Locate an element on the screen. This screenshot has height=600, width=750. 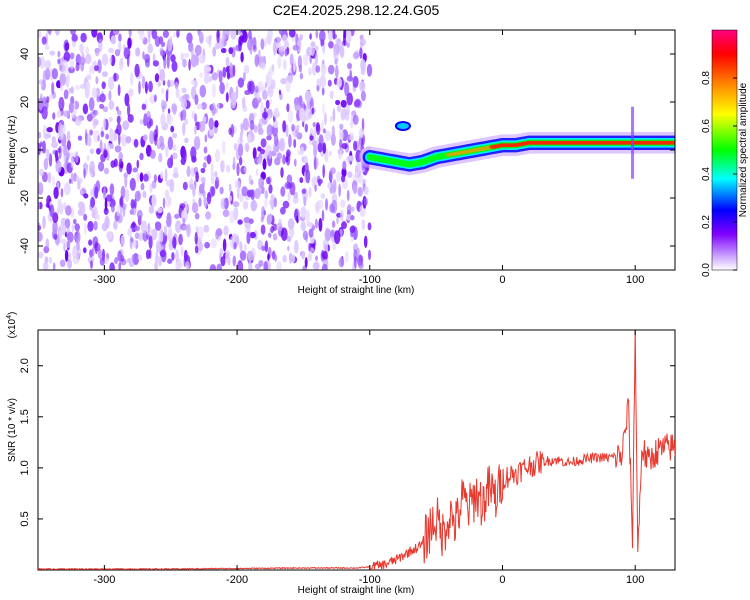
spectrogram-x-label: Height of straight line (km) is located at coordinates (356, 290).